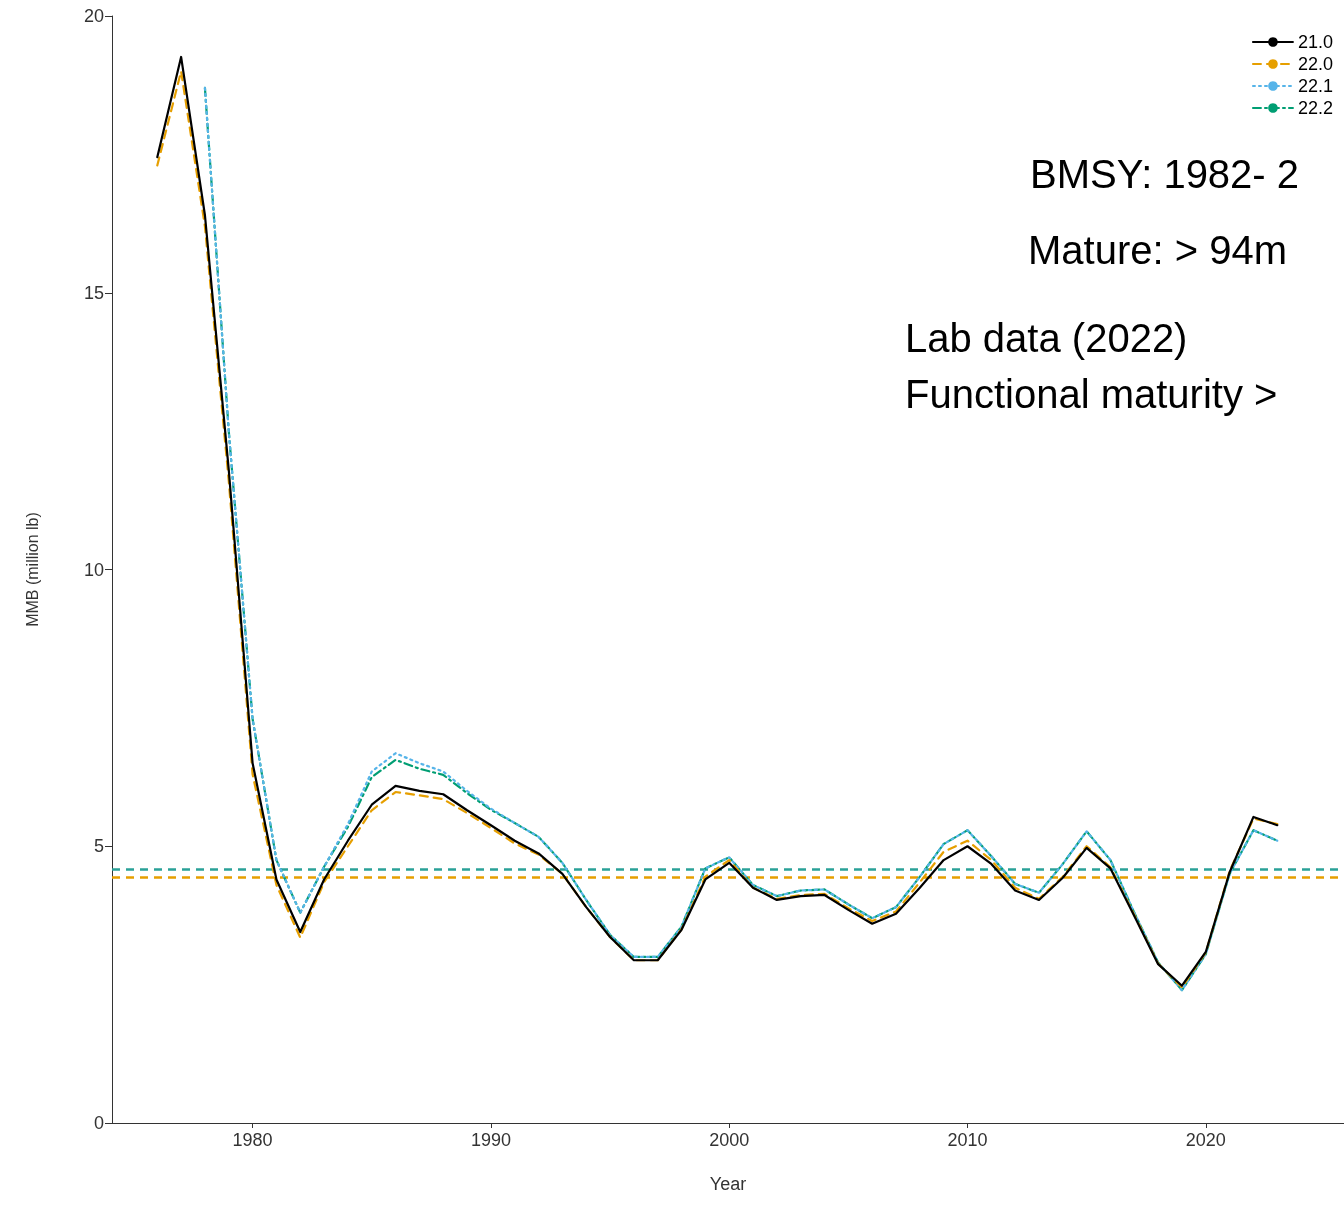  Describe the element at coordinates (98, 846) in the screenshot. I see `y-tick-label: 5` at that location.